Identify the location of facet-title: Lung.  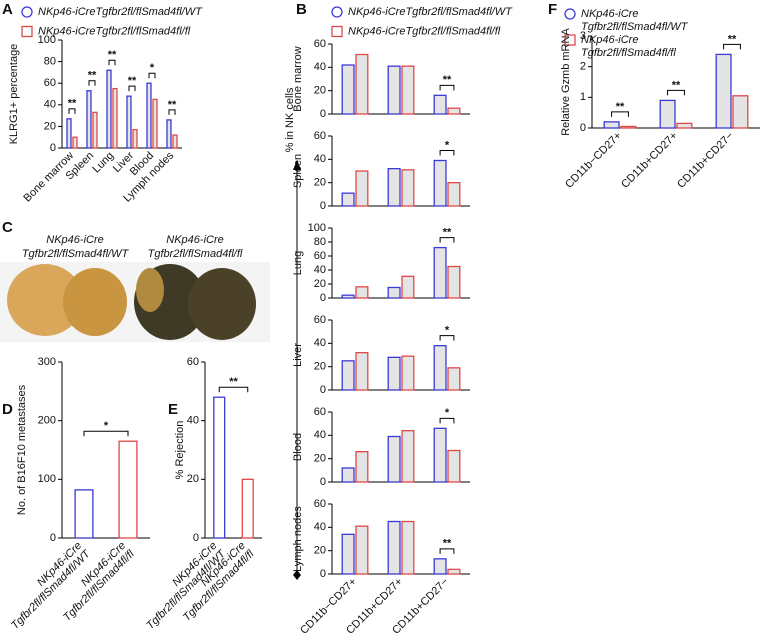
(298, 263).